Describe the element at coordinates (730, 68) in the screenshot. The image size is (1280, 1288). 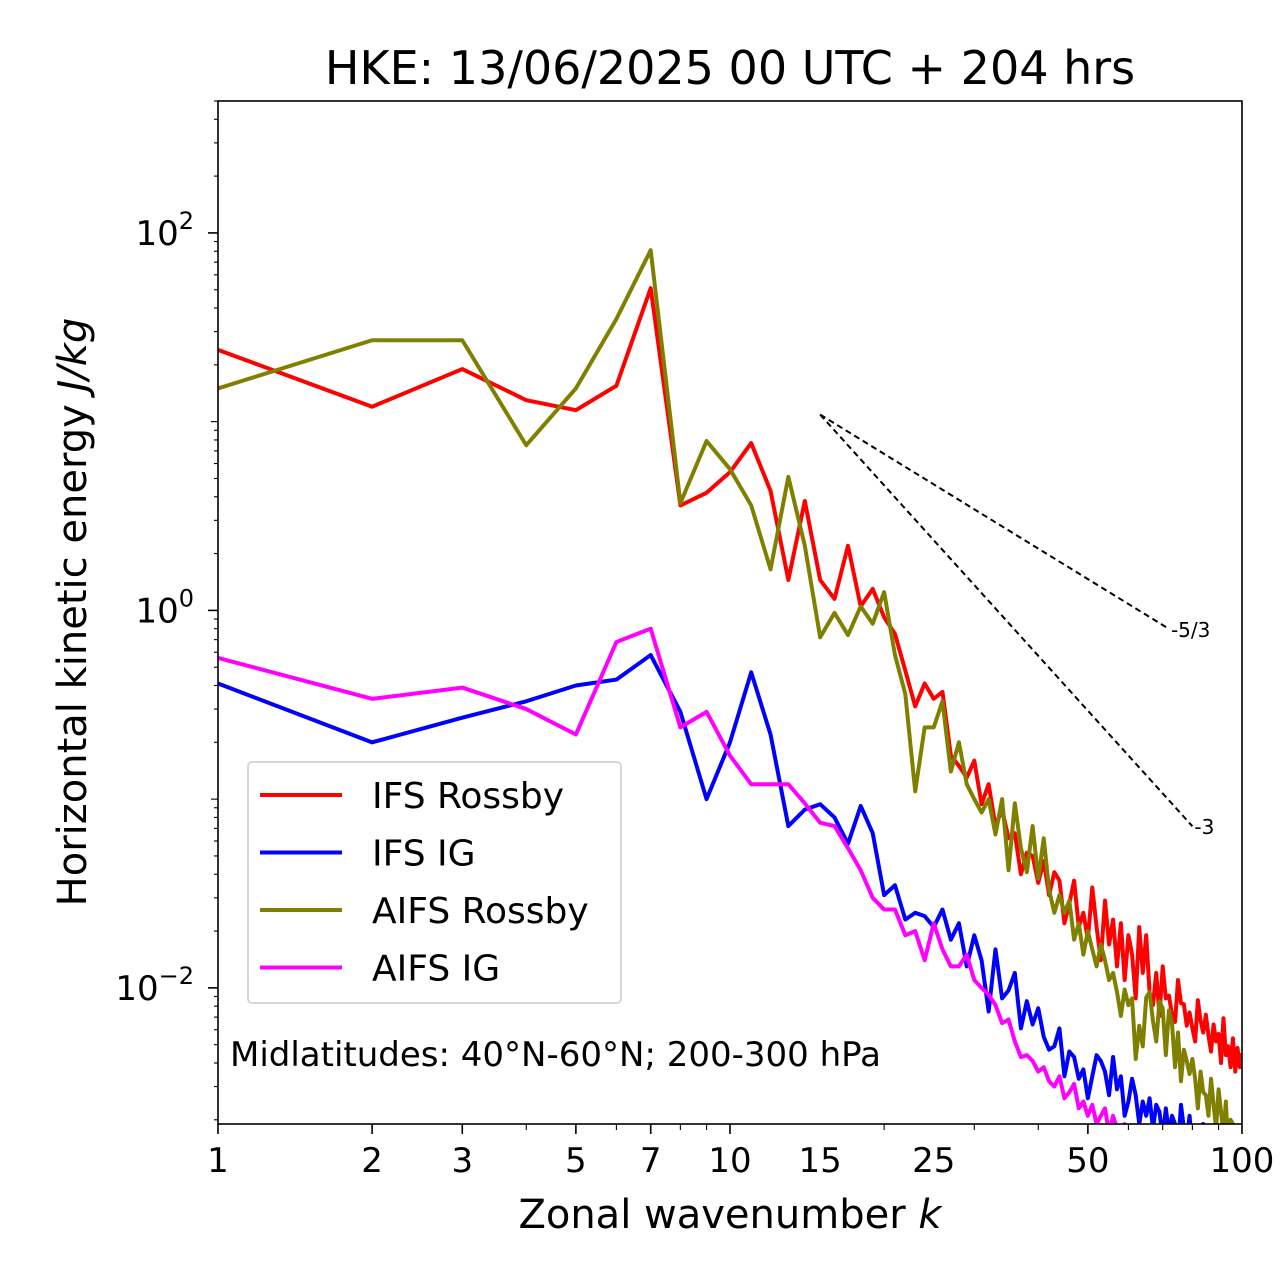
I see `chart-title: HKE: 13/06/2025 00 UTC + 204 hrs` at that location.